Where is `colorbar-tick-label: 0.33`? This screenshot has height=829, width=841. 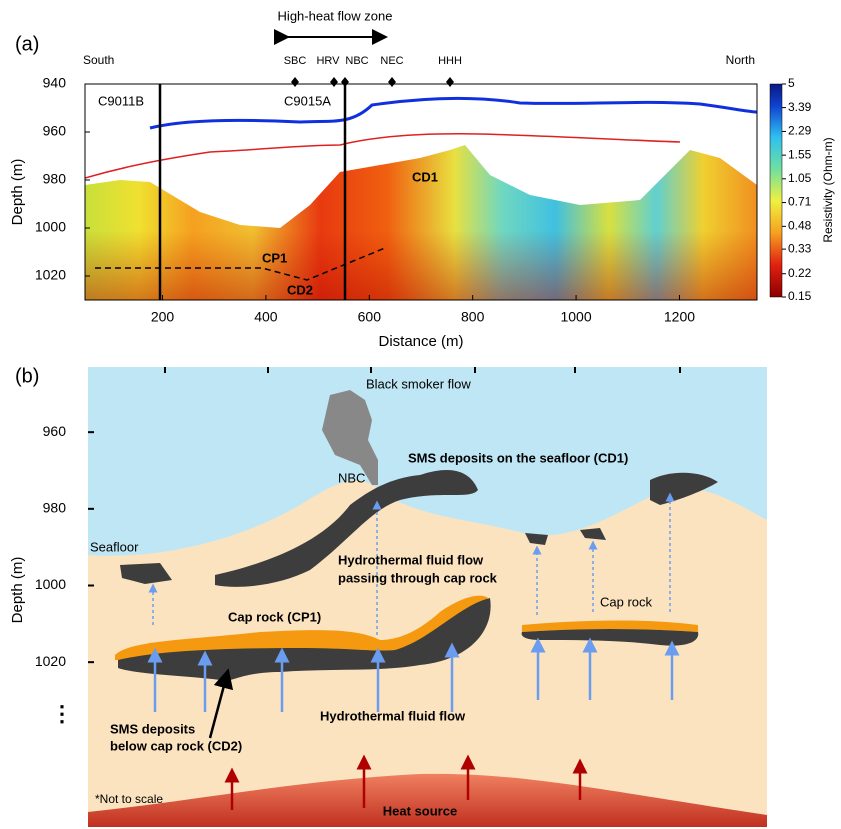
colorbar-tick-label: 0.33 is located at coordinates (800, 248).